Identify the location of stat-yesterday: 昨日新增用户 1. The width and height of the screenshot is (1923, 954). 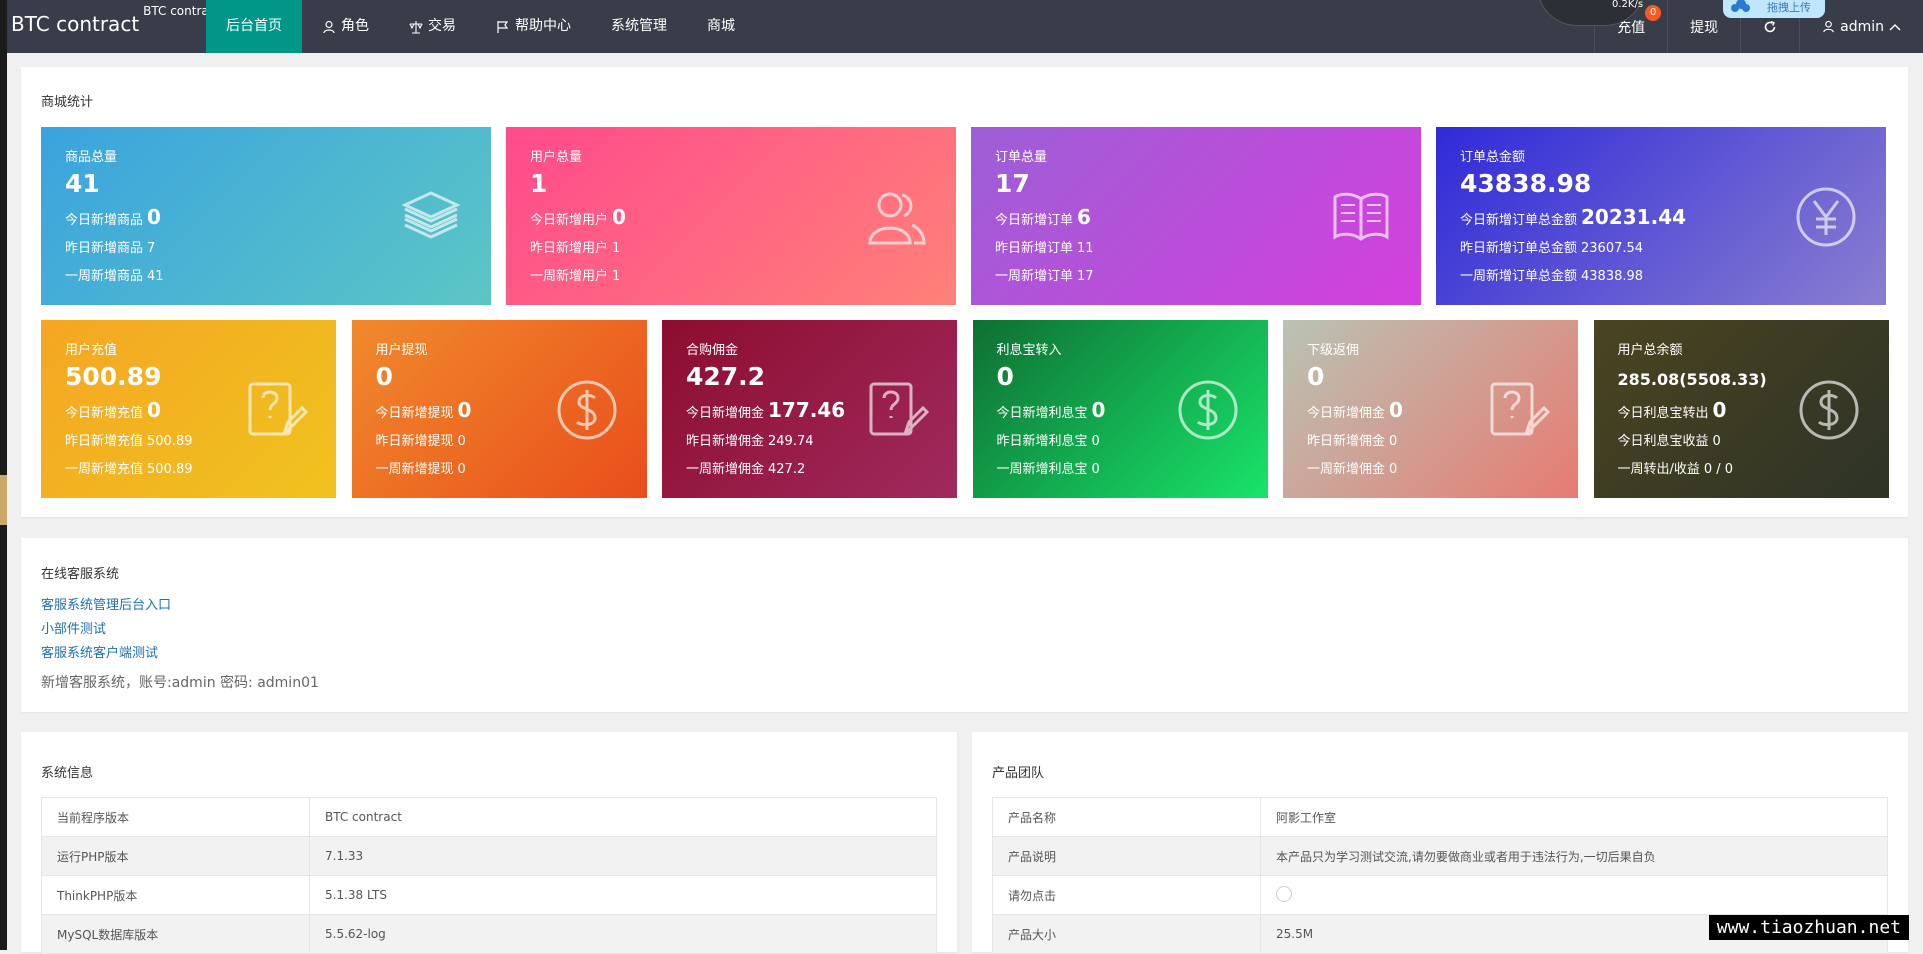
(575, 248).